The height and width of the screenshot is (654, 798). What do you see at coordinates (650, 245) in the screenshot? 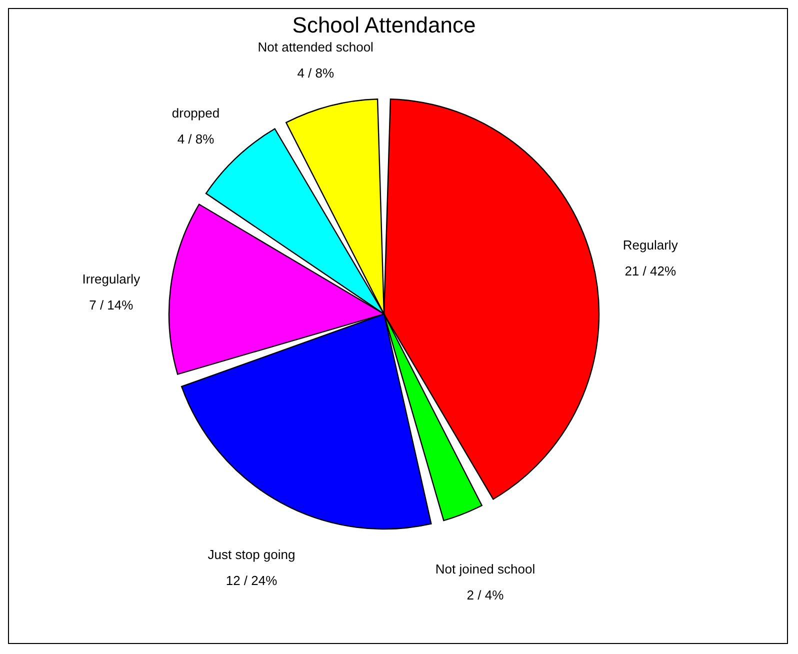
I see `slice-label: Regularly` at bounding box center [650, 245].